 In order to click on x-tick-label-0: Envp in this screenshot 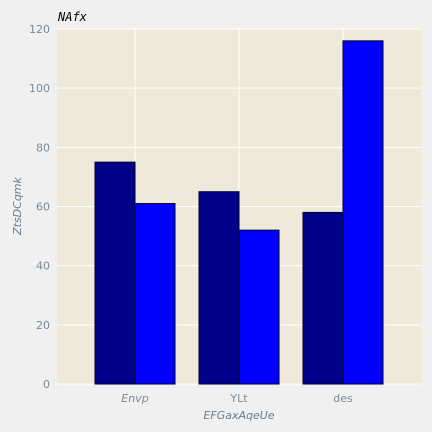, I will do `click(134, 398)`.